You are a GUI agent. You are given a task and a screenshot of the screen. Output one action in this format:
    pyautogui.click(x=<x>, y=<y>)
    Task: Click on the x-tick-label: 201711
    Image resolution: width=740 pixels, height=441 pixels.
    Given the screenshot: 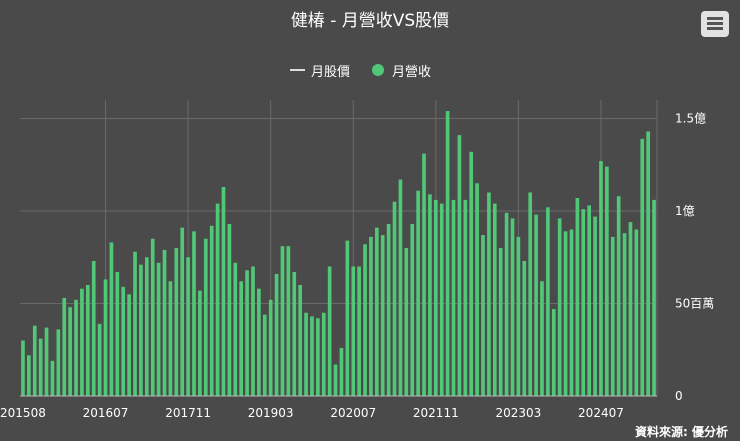 What is the action you would take?
    pyautogui.click(x=188, y=413)
    